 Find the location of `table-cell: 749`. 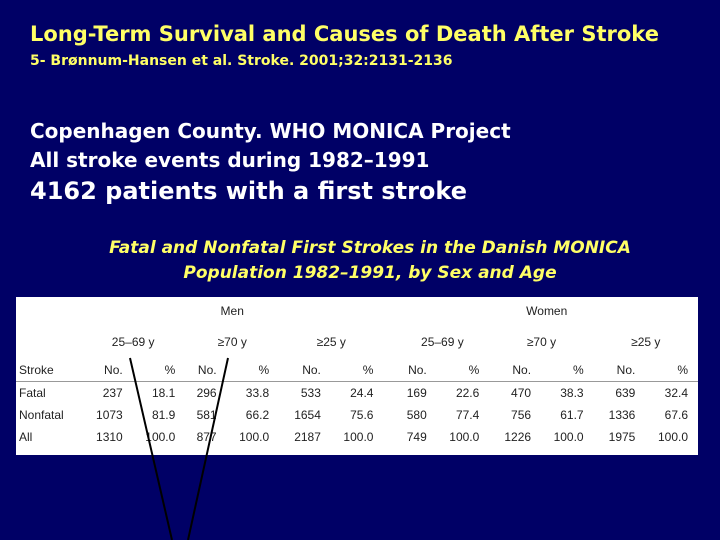

table-cell: 749 is located at coordinates (416, 437).